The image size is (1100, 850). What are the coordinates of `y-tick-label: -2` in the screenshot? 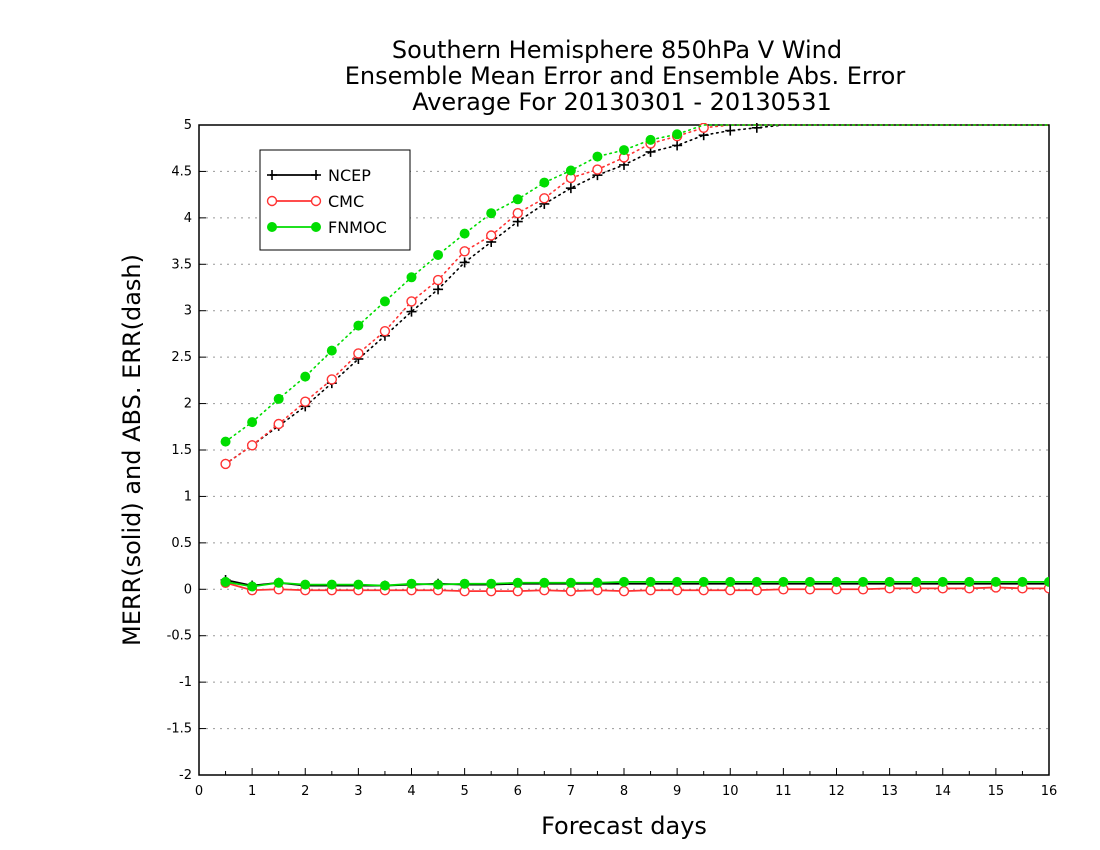 It's located at (185, 775).